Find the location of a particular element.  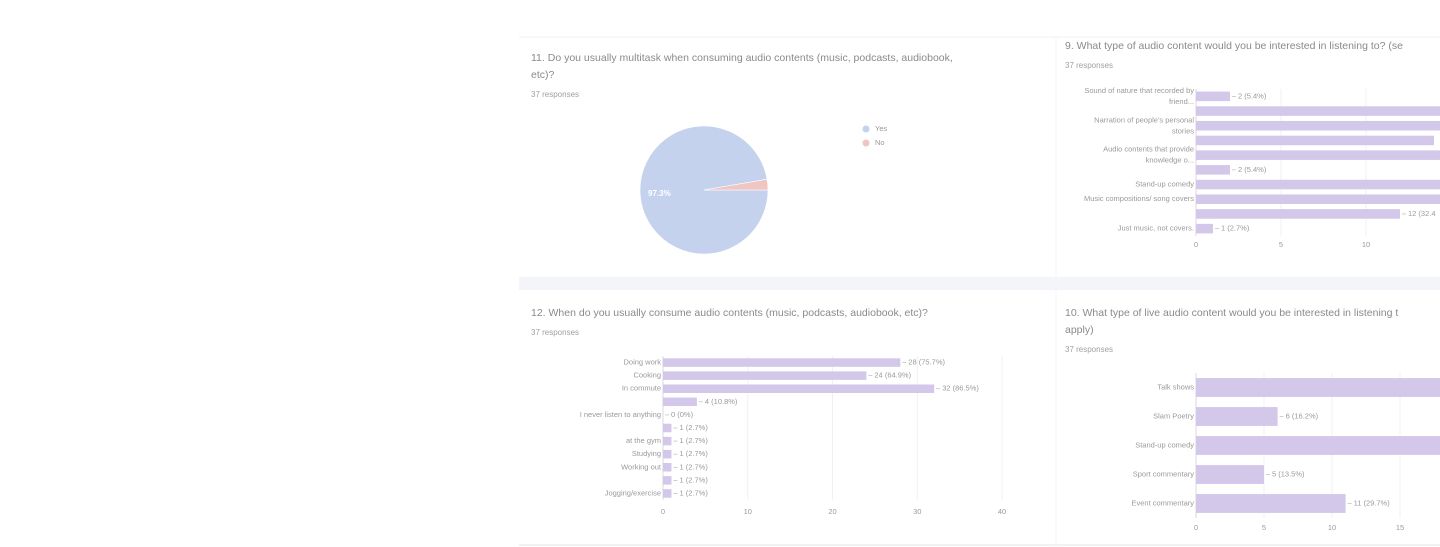

y-tick-label: Cooking is located at coordinates (647, 375).